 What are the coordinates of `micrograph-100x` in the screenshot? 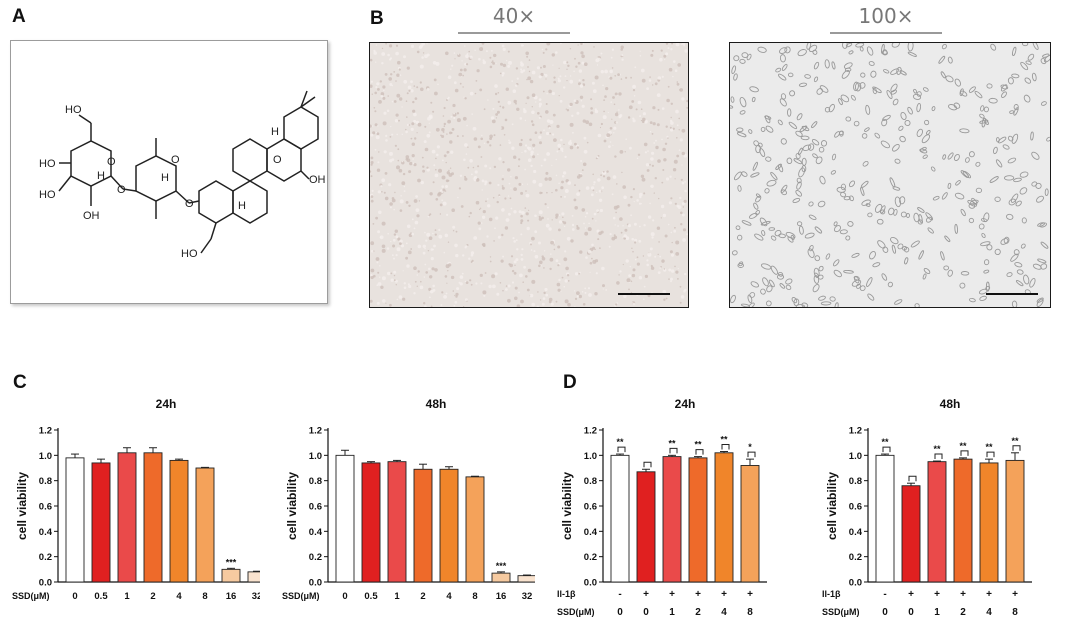 It's located at (890, 175).